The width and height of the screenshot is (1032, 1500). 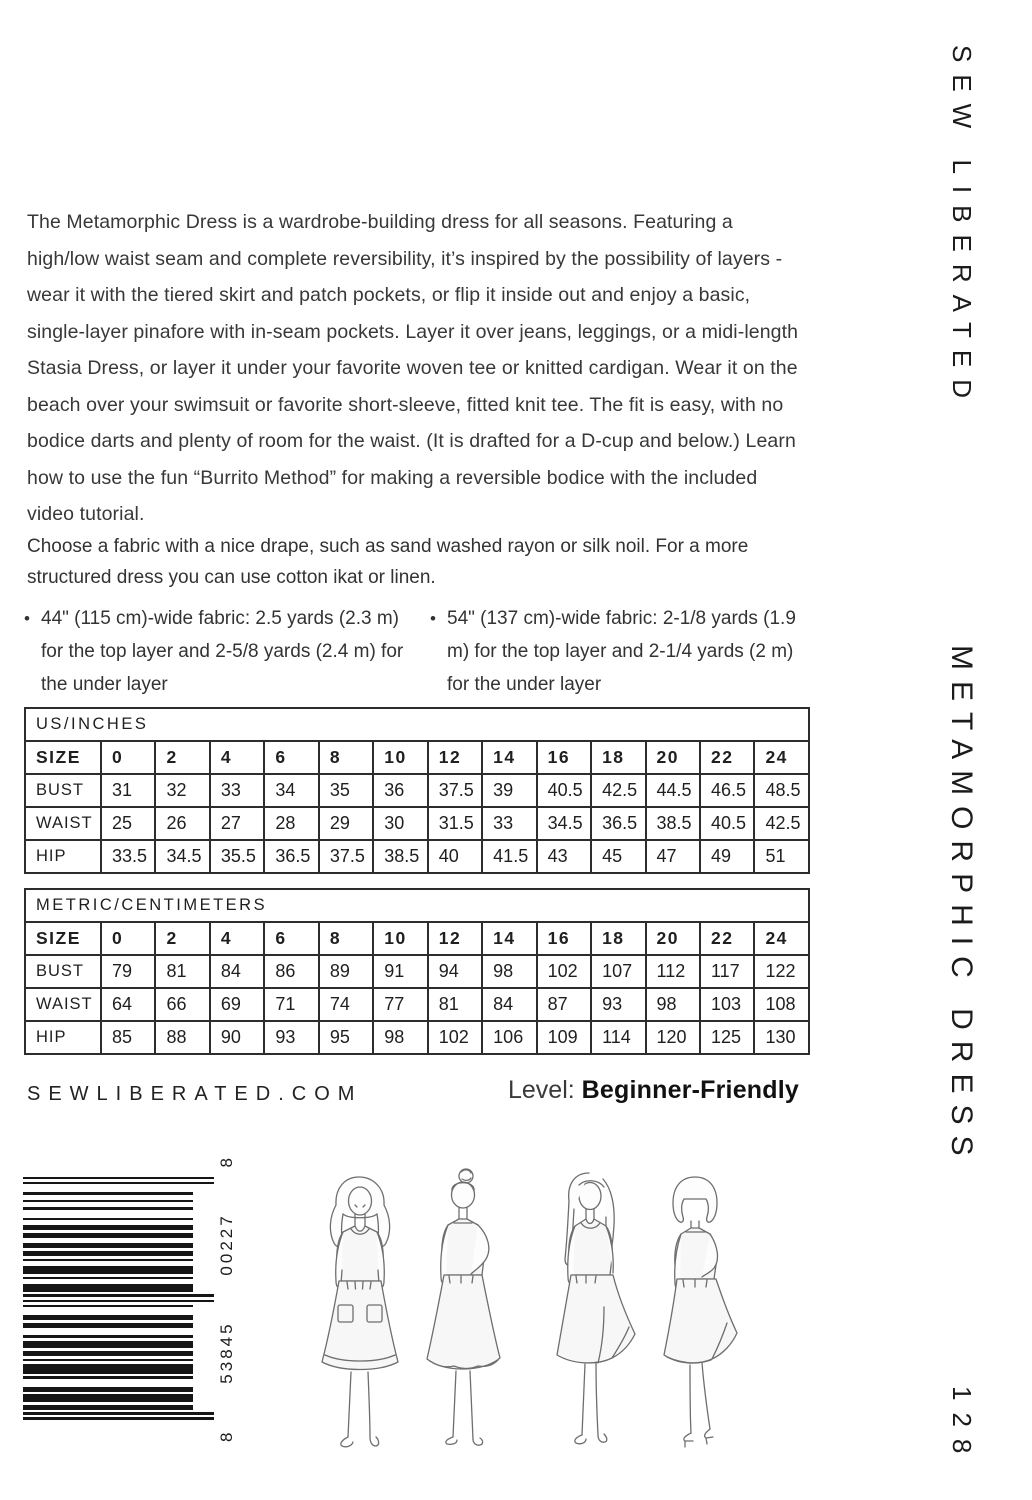 What do you see at coordinates (455, 823) in the screenshot?
I see `measurement-value: 31.5` at bounding box center [455, 823].